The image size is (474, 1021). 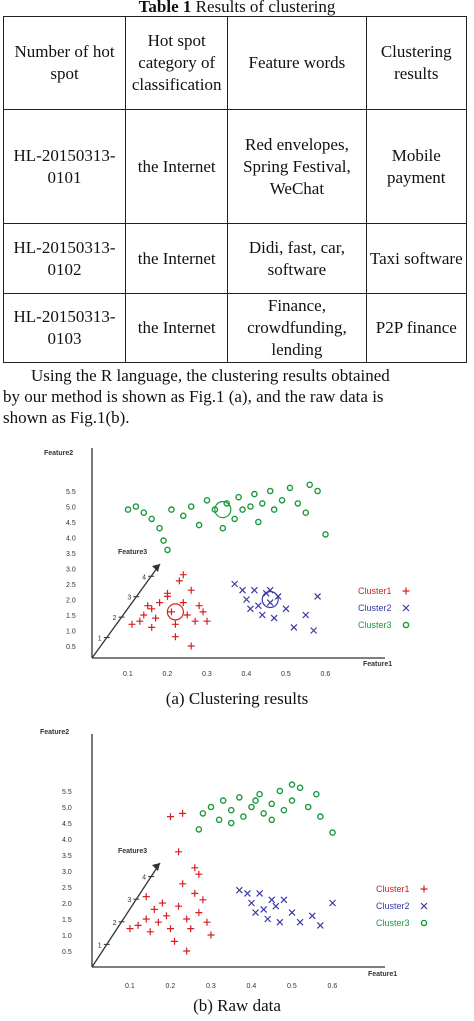 I want to click on cluster-center-circle, so click(x=175, y=612).